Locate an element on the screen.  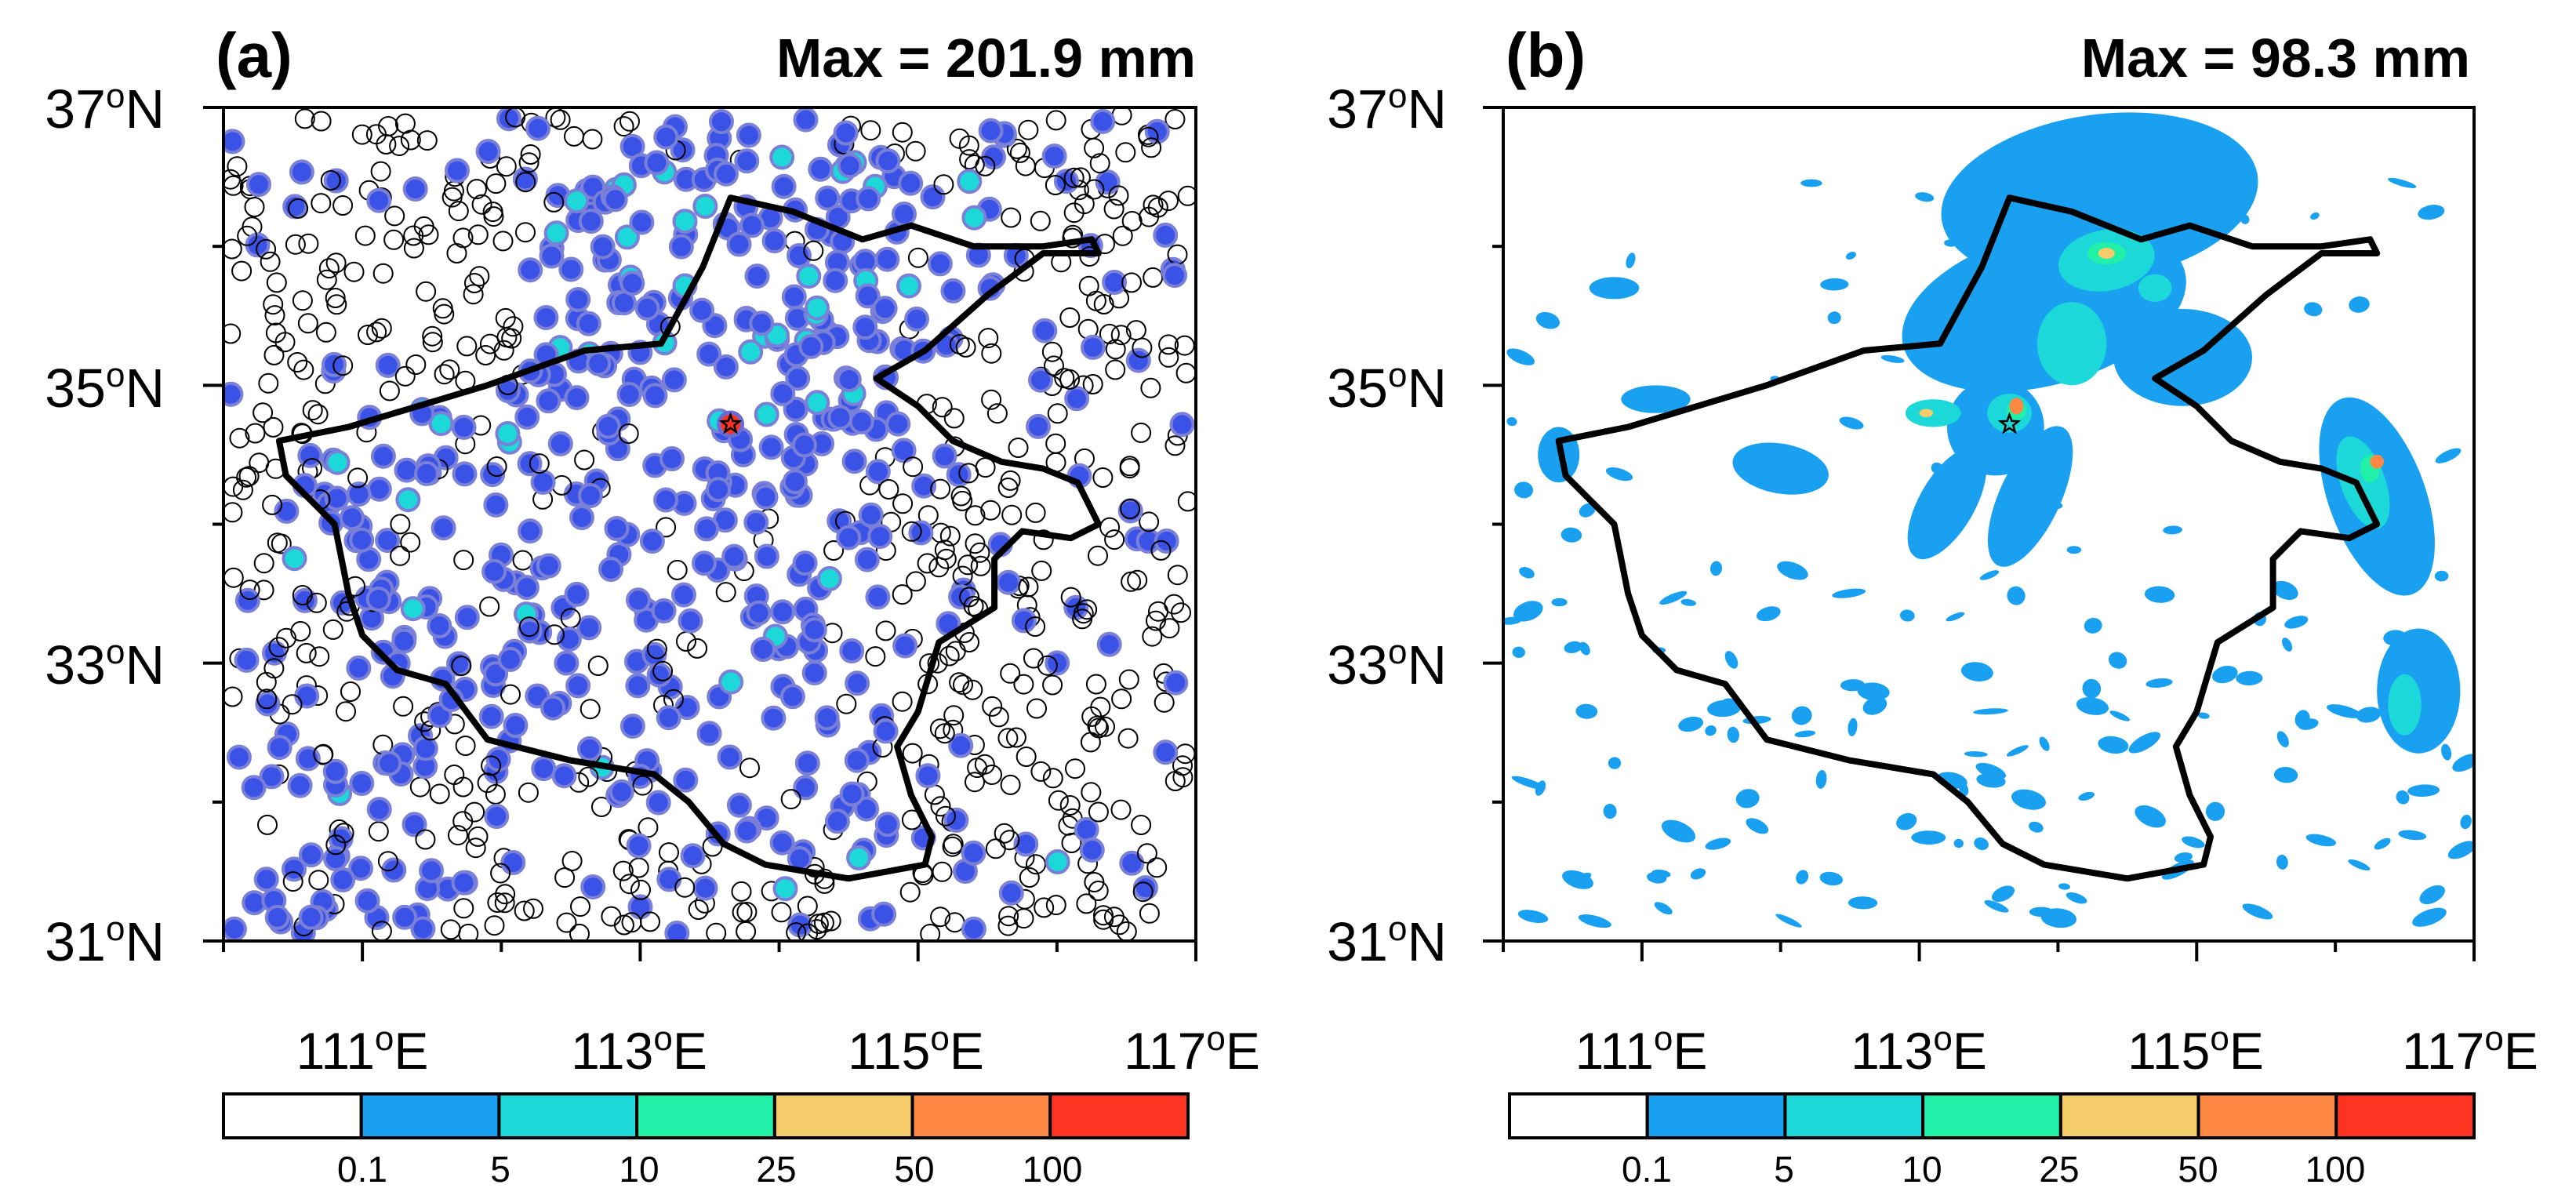
panel-a-cbar-label-0: 0.1 is located at coordinates (362, 1169).